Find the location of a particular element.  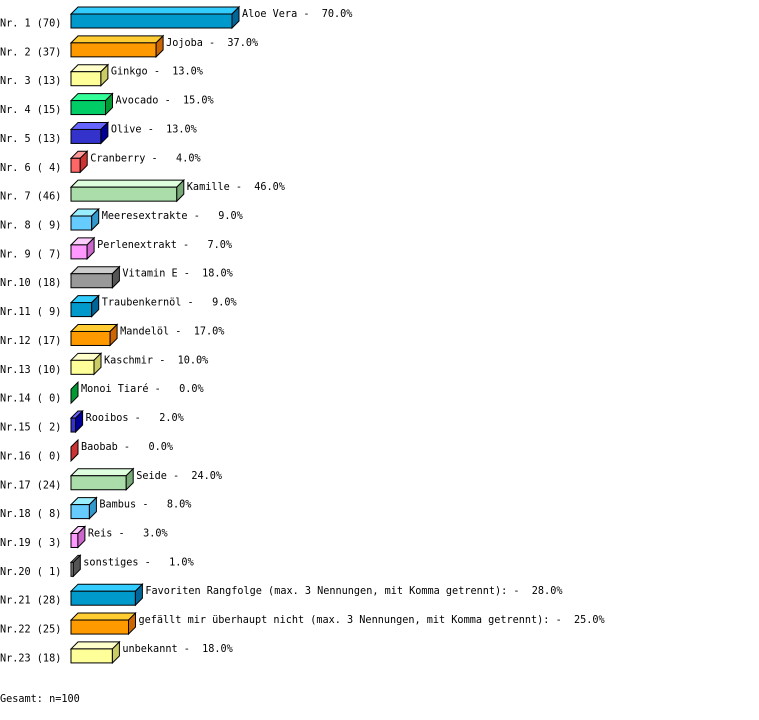

bar-value-label: Monoi Tiaré - 0.0% is located at coordinates (142, 389).